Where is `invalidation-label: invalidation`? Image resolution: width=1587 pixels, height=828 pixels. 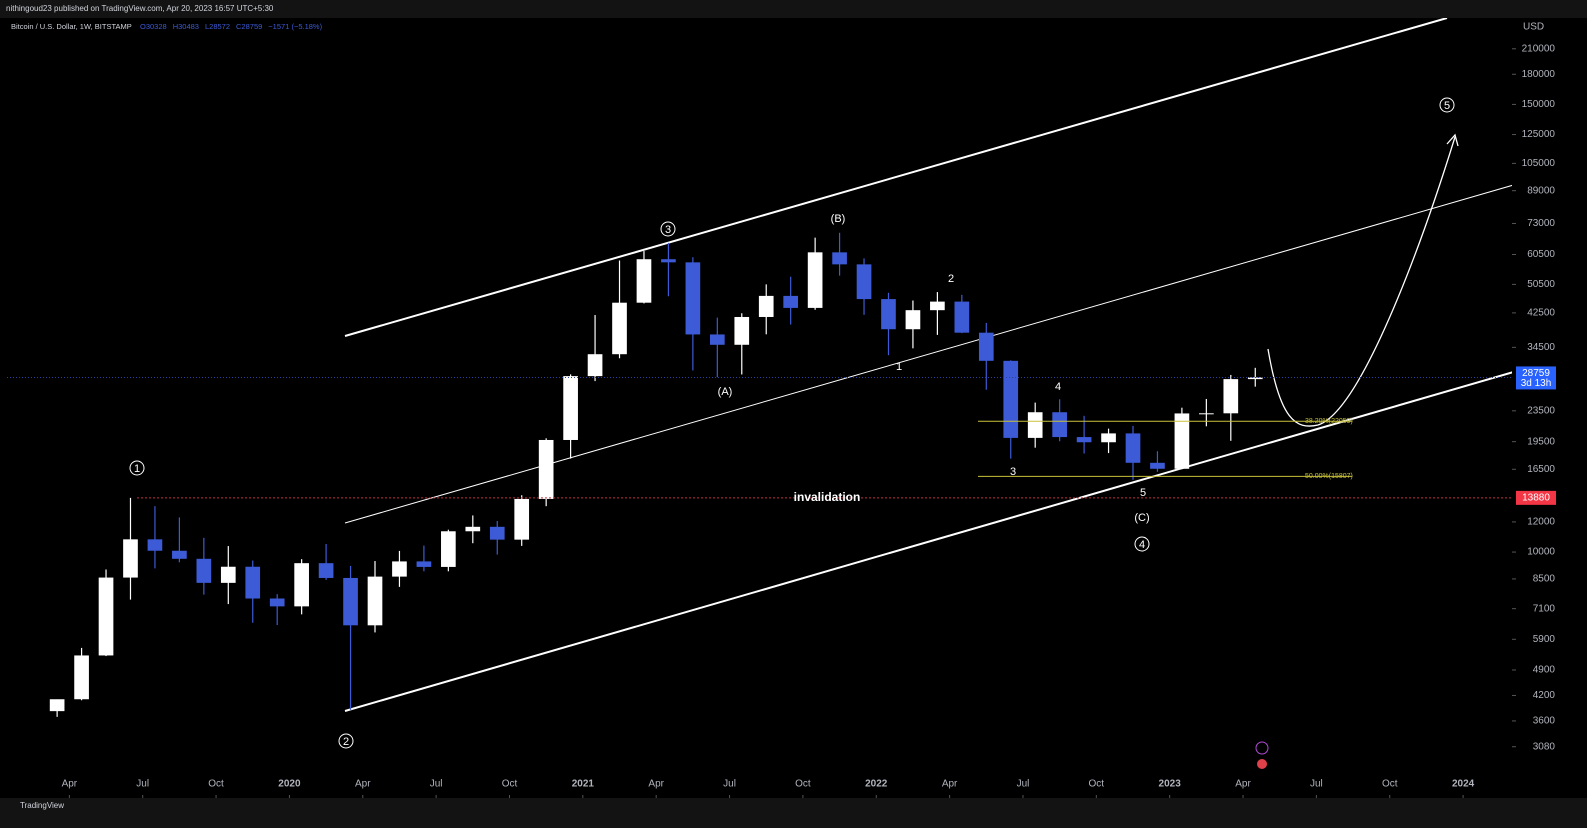 invalidation-label: invalidation is located at coordinates (827, 497).